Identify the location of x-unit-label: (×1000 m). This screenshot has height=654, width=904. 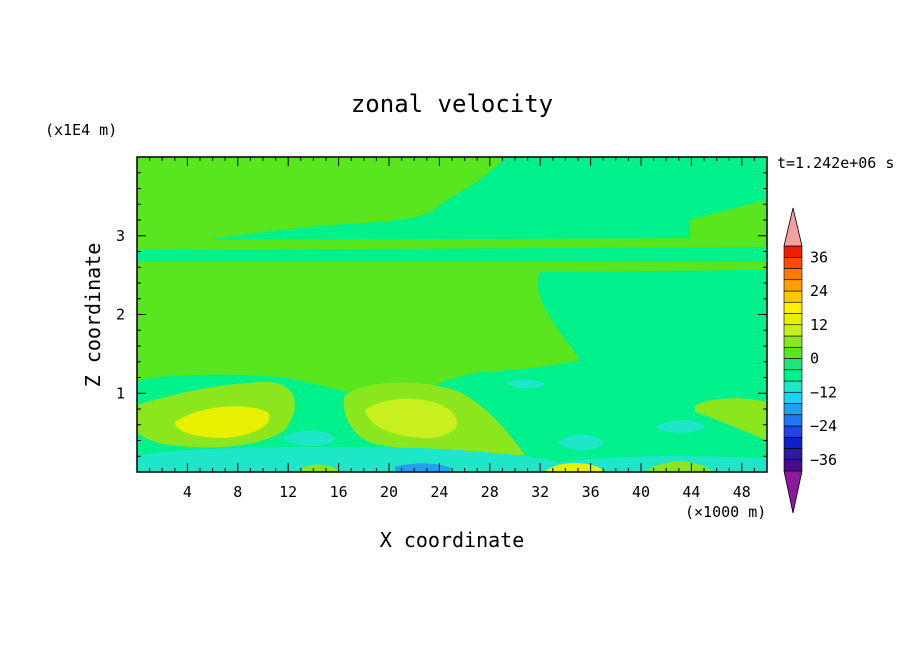
(725, 512).